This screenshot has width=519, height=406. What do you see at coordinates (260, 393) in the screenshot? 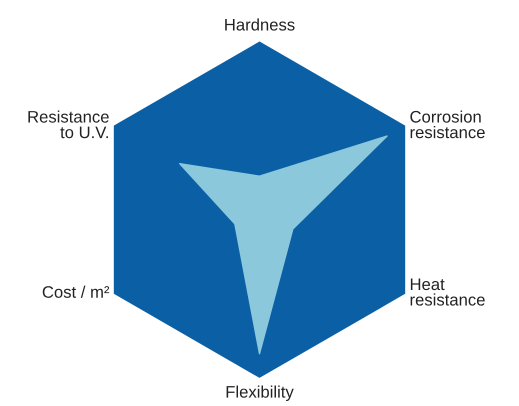
I see `spoke-label: Flexibility` at bounding box center [260, 393].